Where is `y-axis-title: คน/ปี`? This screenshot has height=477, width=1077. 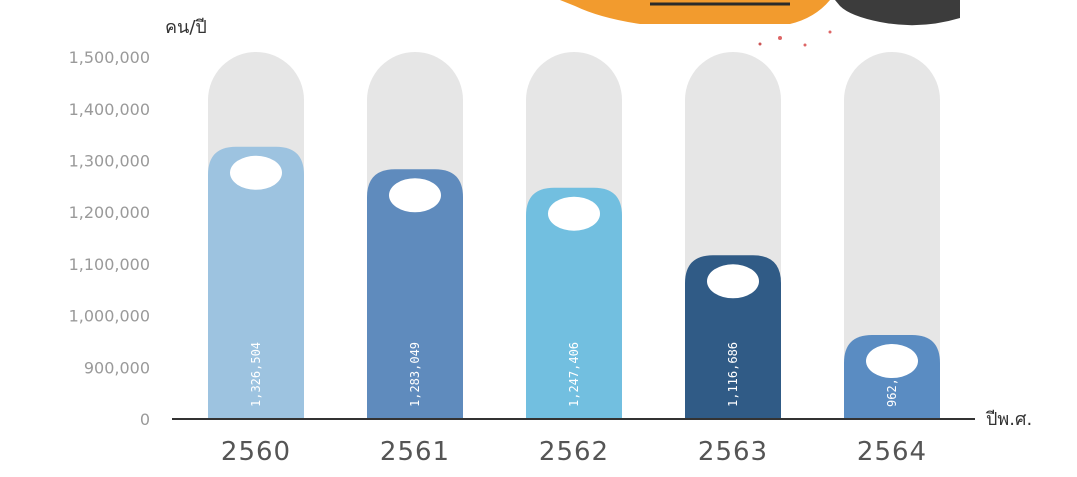 y-axis-title: คน/ปี is located at coordinates (186, 27).